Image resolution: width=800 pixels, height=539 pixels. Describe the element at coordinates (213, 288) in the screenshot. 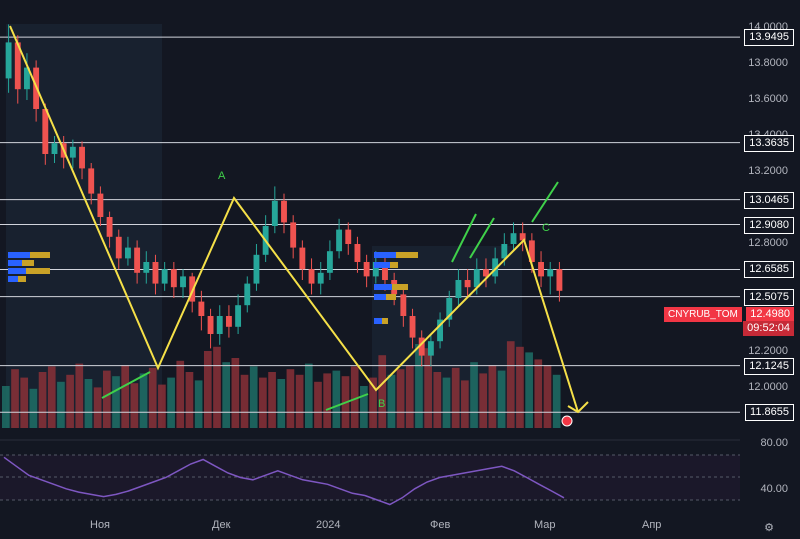

I see `volume-profile` at that location.